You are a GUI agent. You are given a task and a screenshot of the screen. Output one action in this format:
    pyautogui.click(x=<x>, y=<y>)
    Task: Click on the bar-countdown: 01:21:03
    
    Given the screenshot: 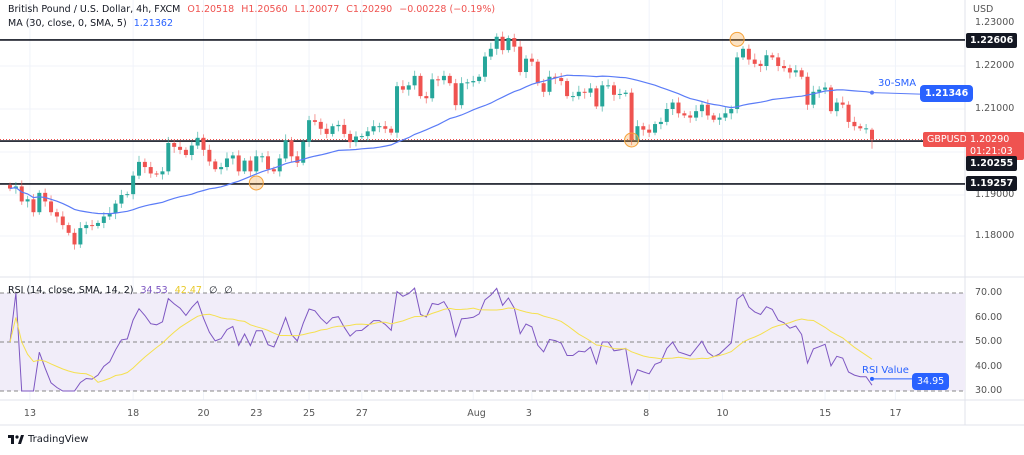 What is the action you would take?
    pyautogui.click(x=991, y=151)
    